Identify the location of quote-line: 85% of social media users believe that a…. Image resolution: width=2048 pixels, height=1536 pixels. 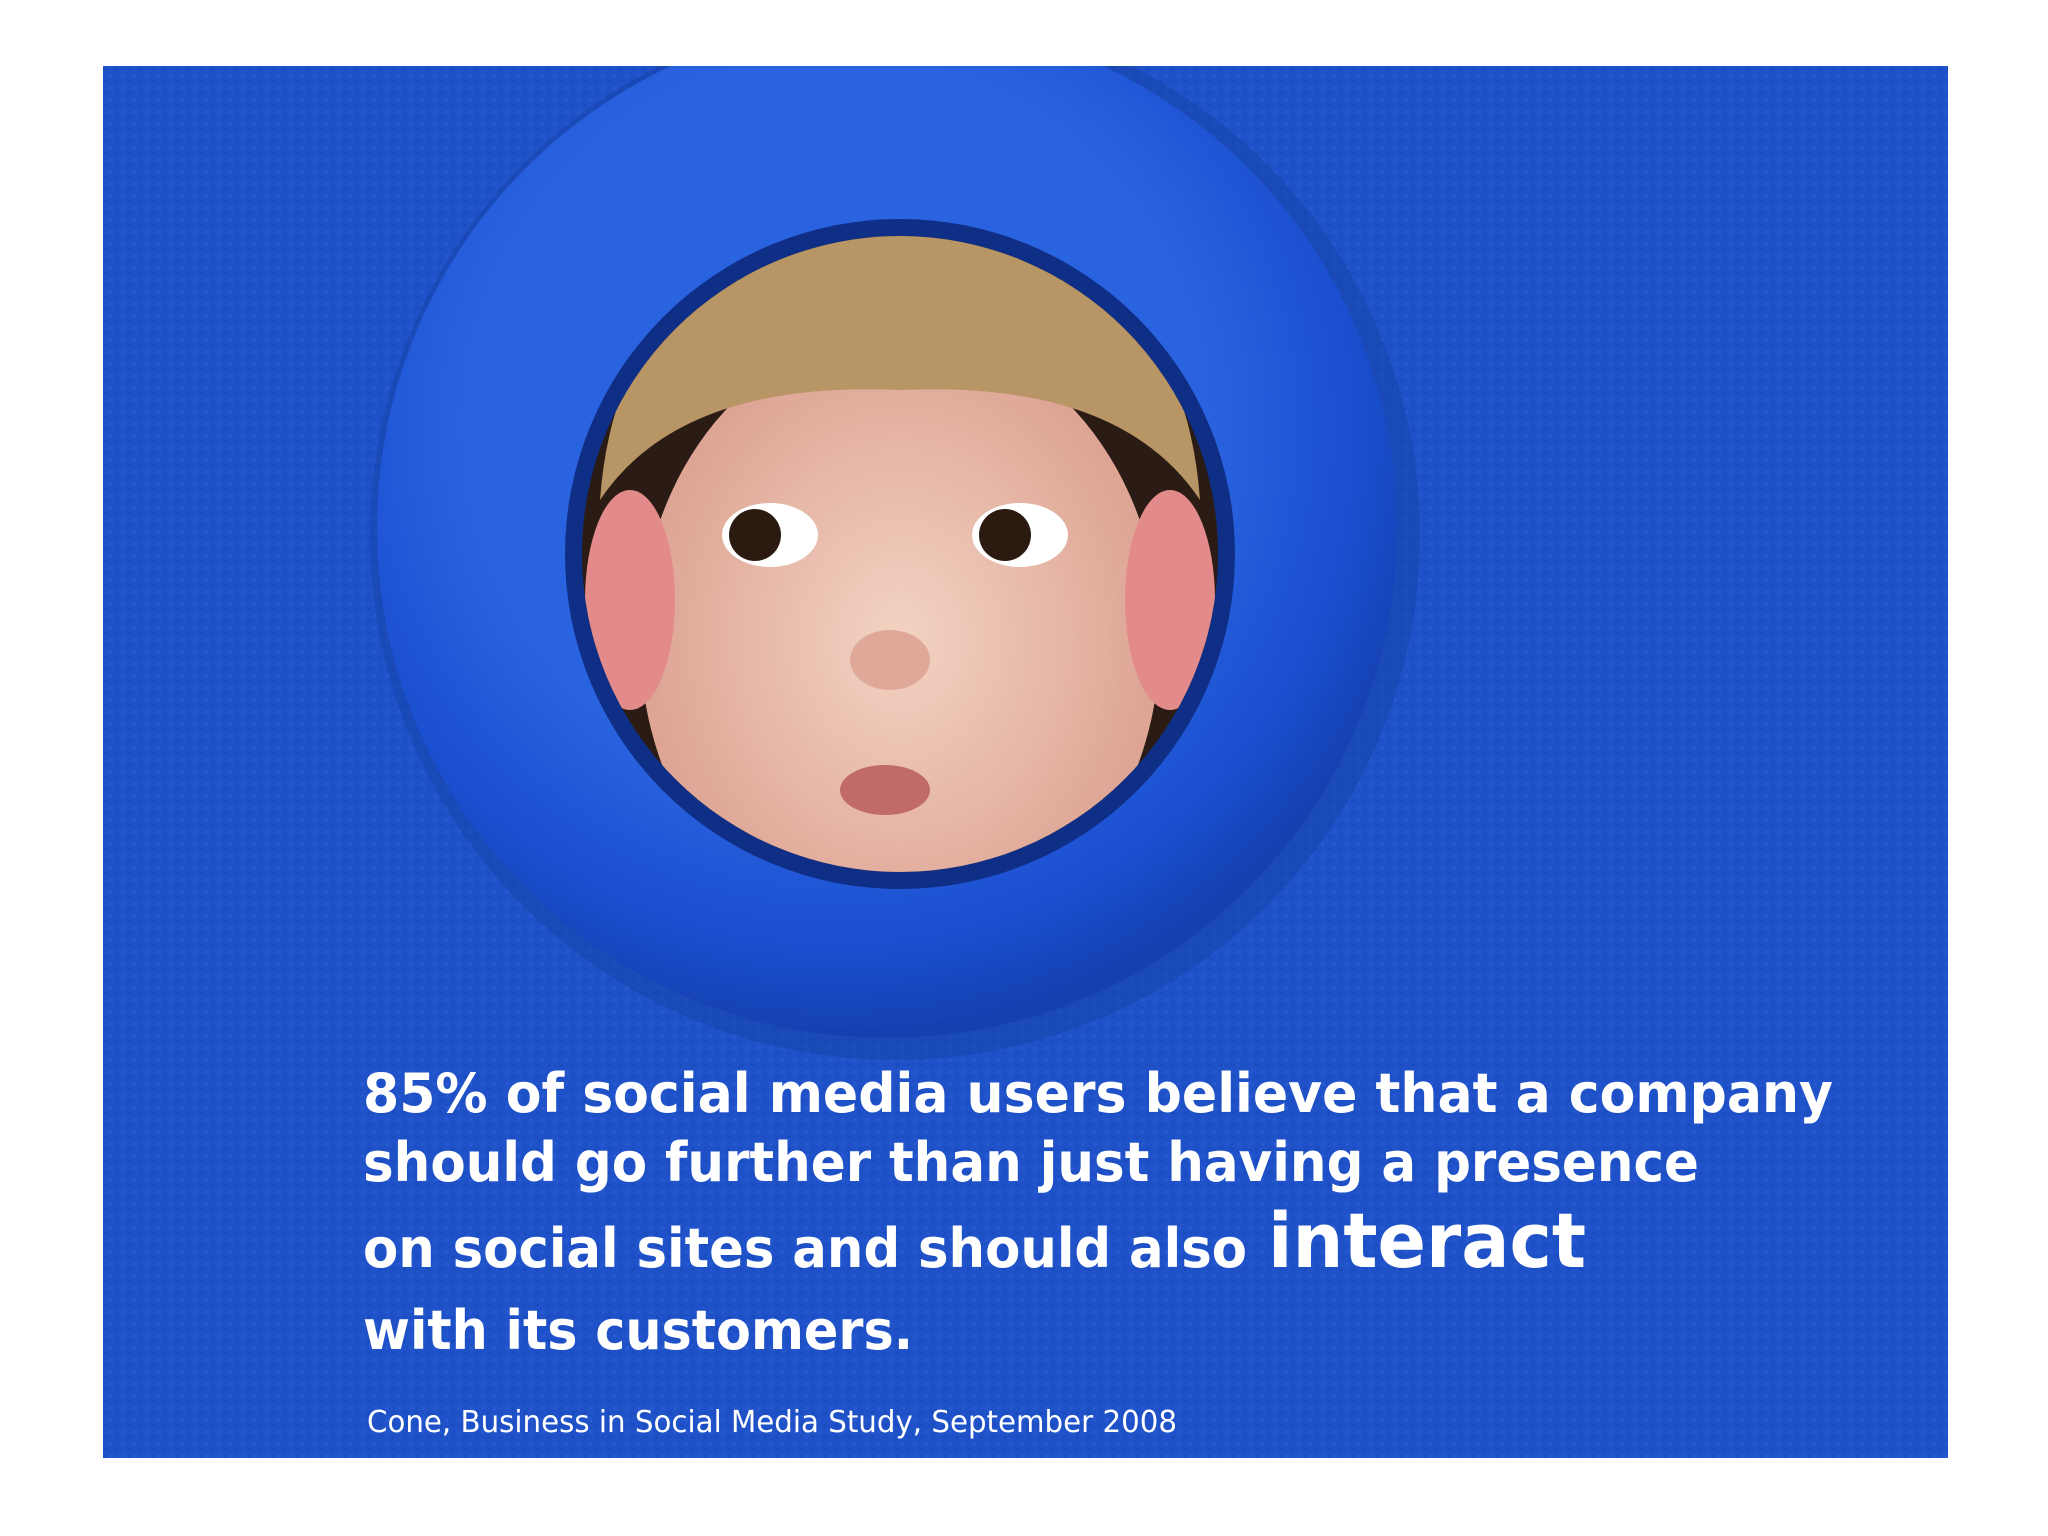
(1098, 1093).